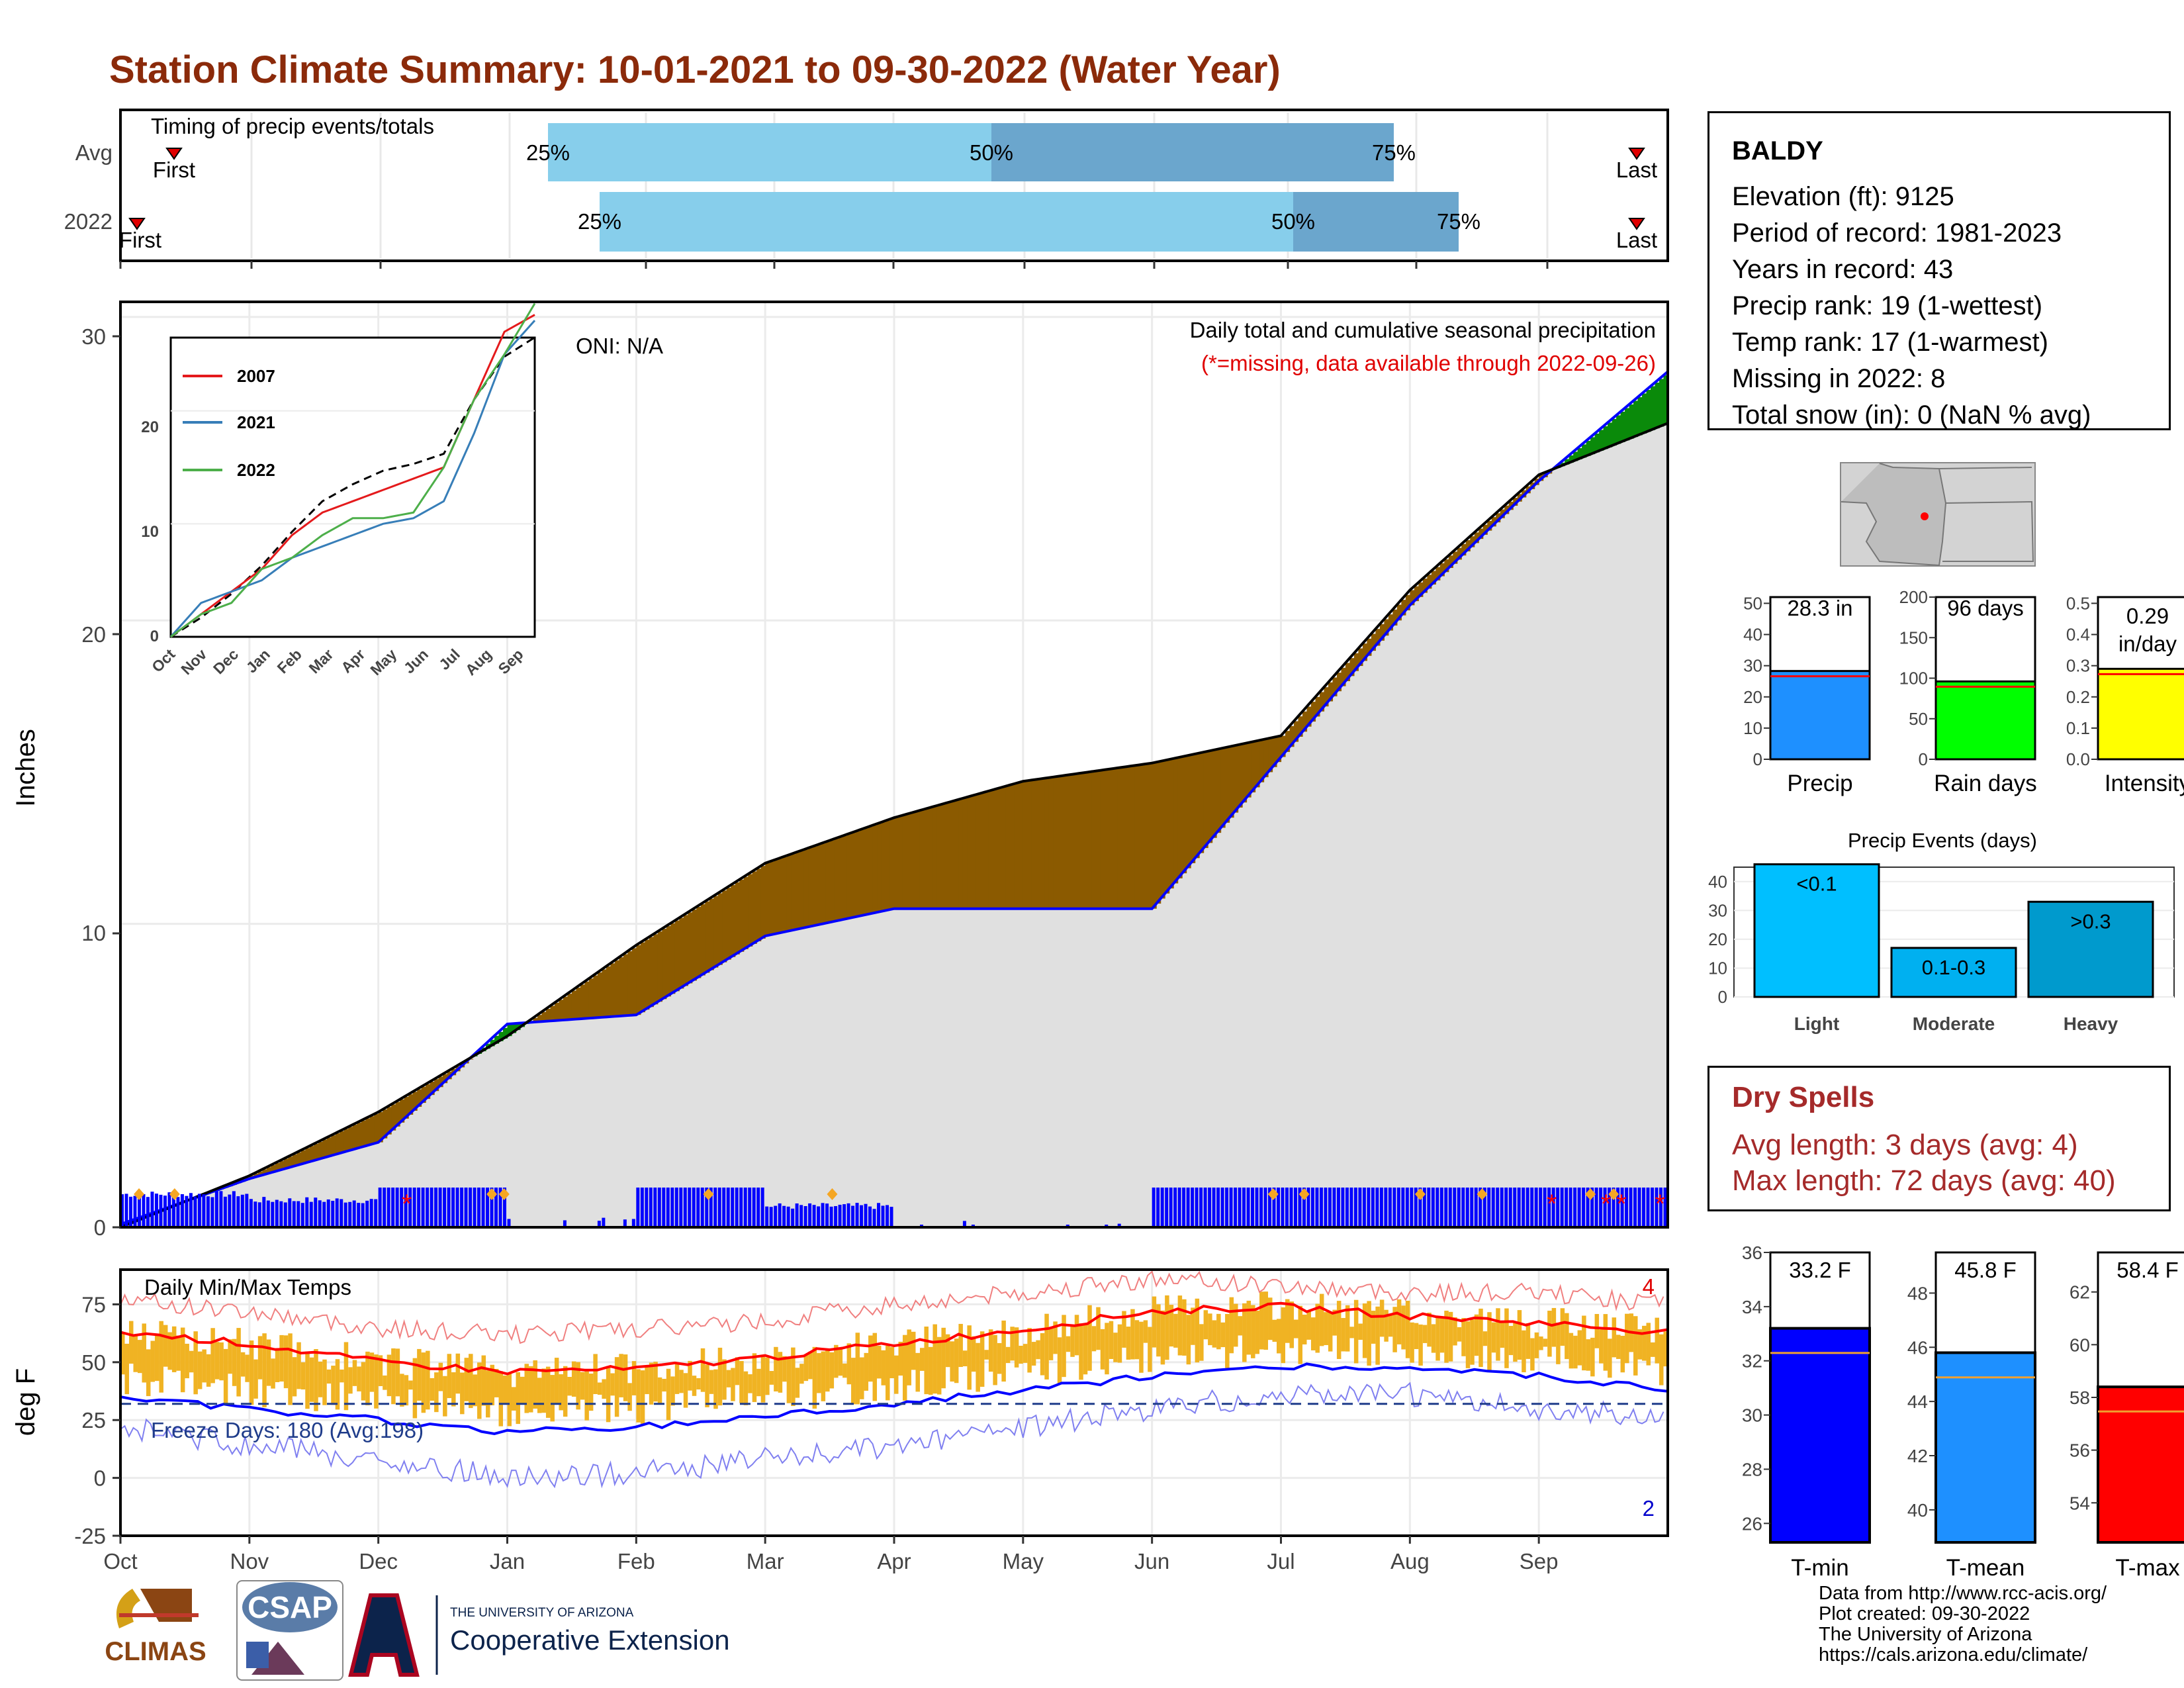 The width and height of the screenshot is (2184, 1688). I want to click on temp-bar-ytick: 46, so click(1917, 1347).